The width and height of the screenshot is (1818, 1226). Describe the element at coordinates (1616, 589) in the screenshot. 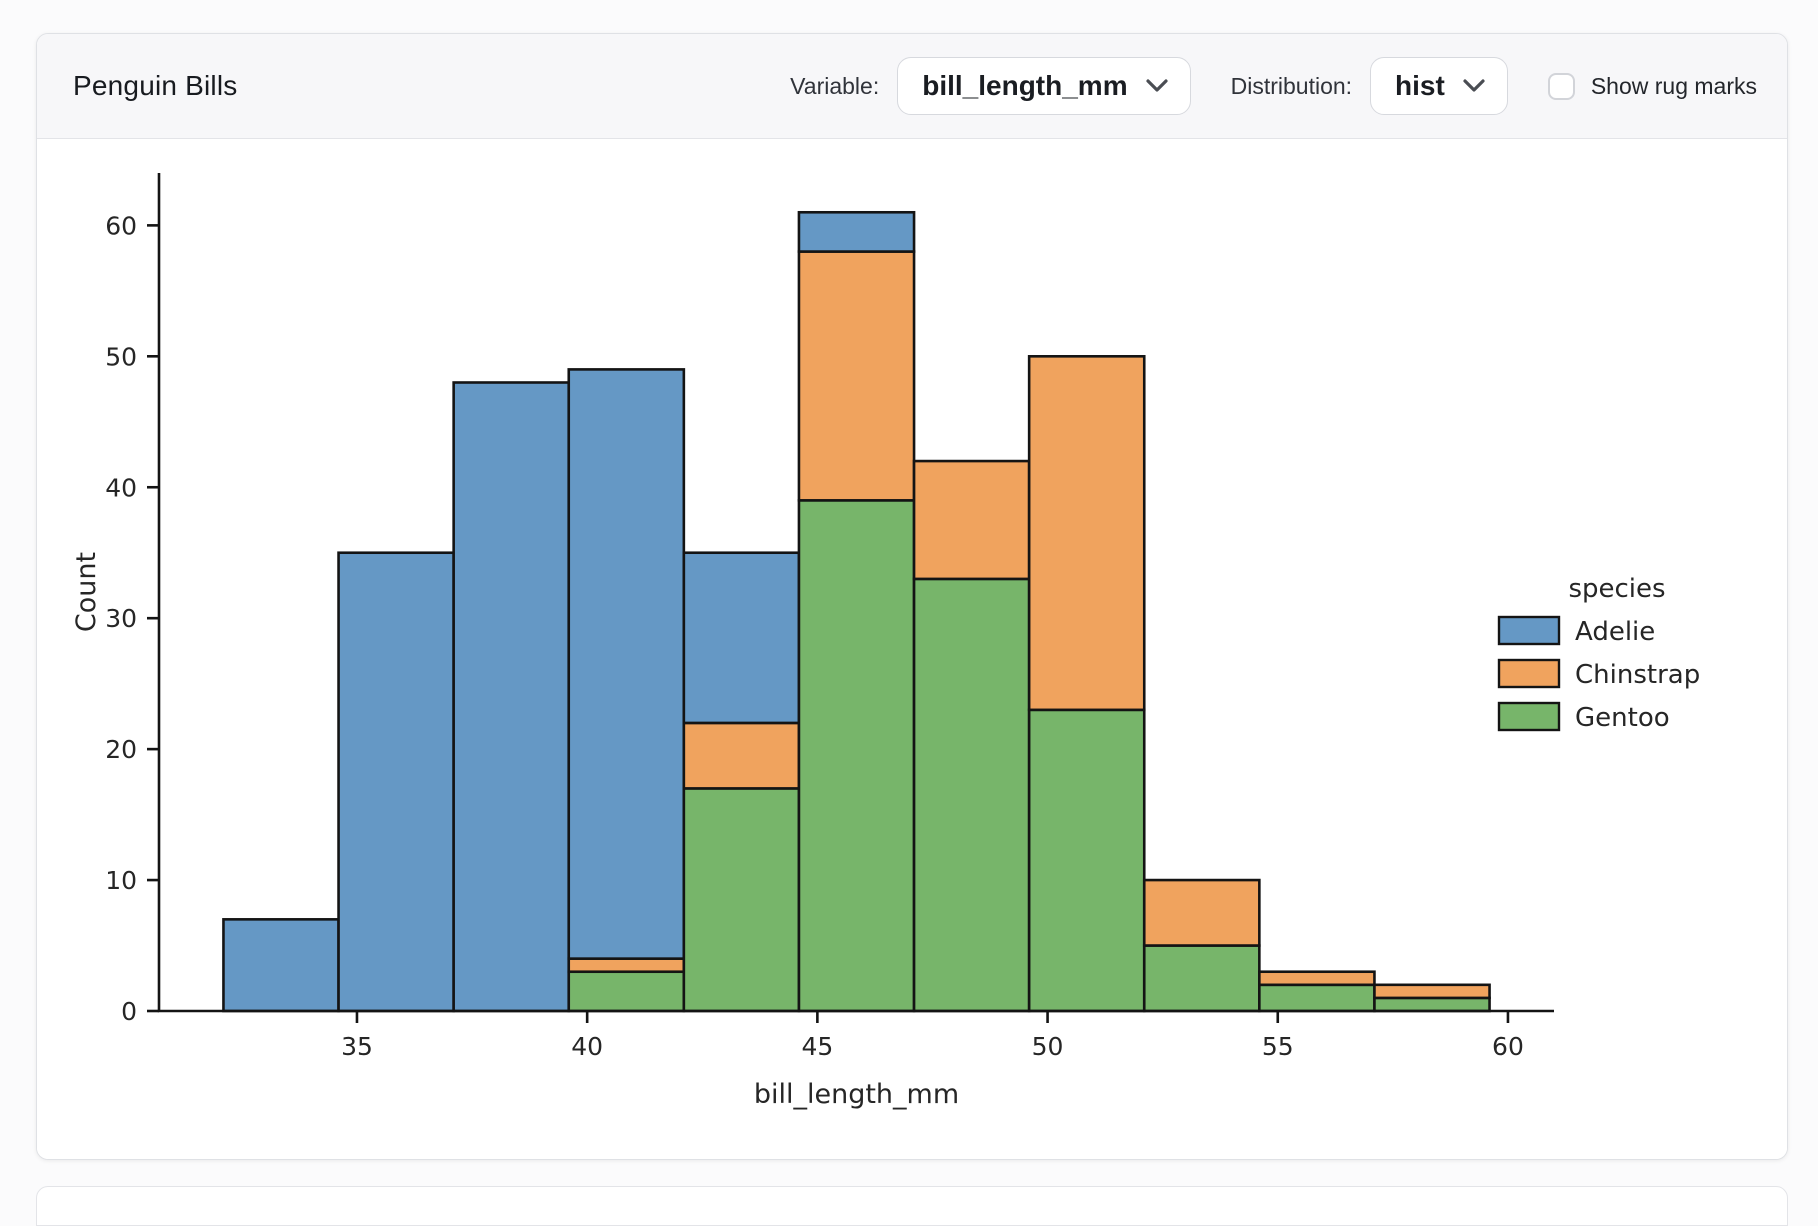

I see `svg-text: species` at that location.